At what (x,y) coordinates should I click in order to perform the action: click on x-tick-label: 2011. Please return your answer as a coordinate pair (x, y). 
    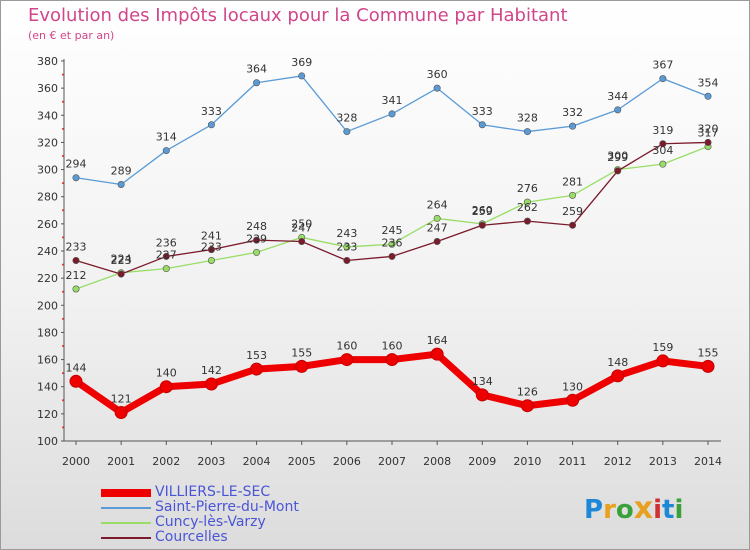
    Looking at the image, I should click on (573, 461).